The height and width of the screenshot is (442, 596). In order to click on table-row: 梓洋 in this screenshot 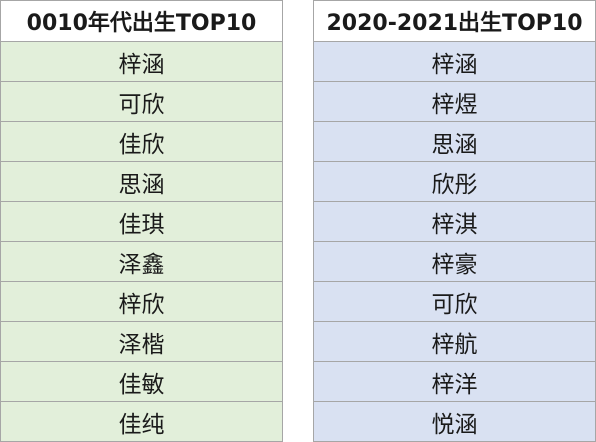, I will do `click(454, 381)`.